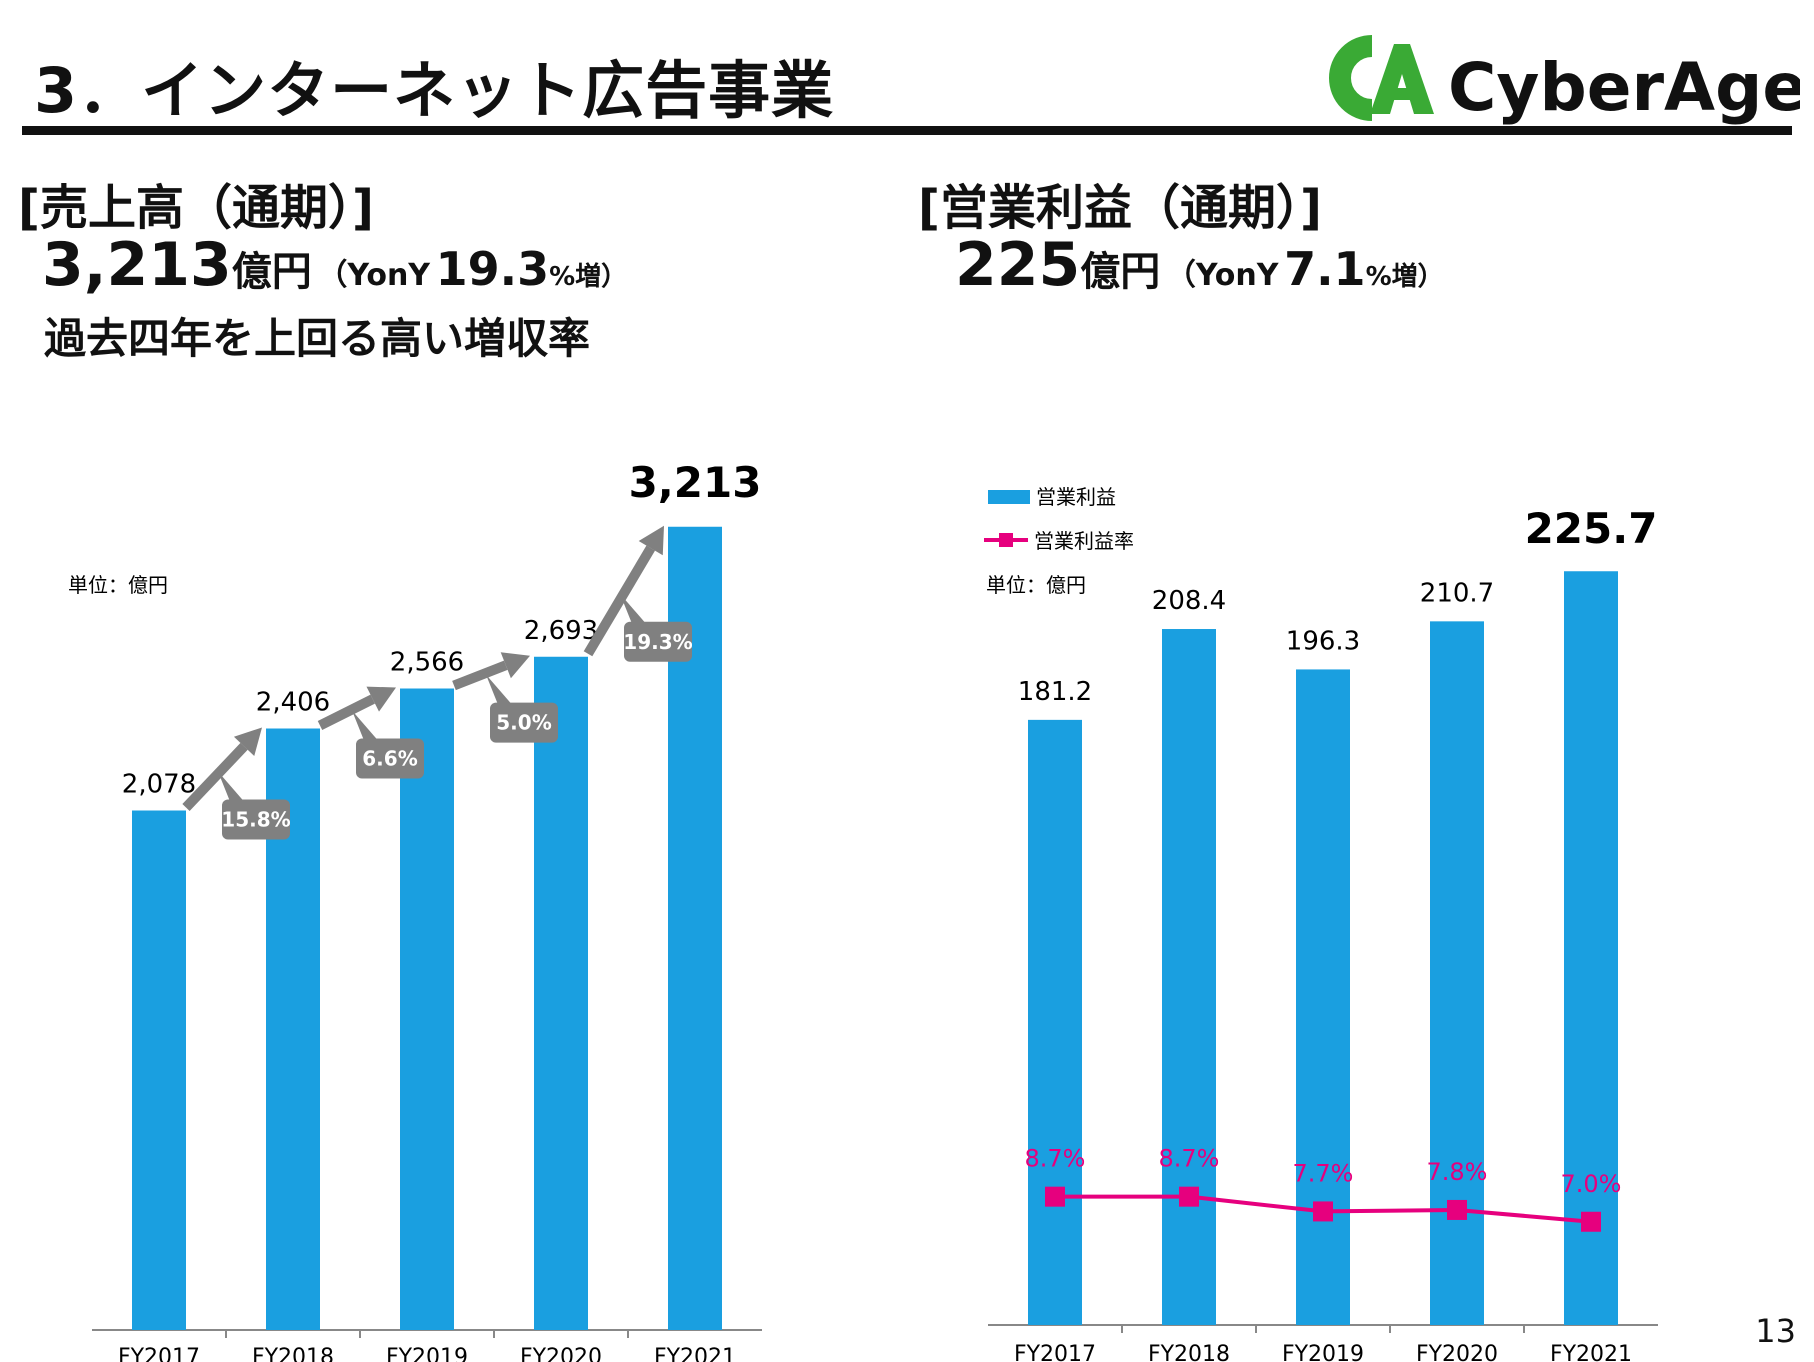 This screenshot has height=1362, width=1814. I want to click on revenue-value-label: 3,213, so click(695, 482).